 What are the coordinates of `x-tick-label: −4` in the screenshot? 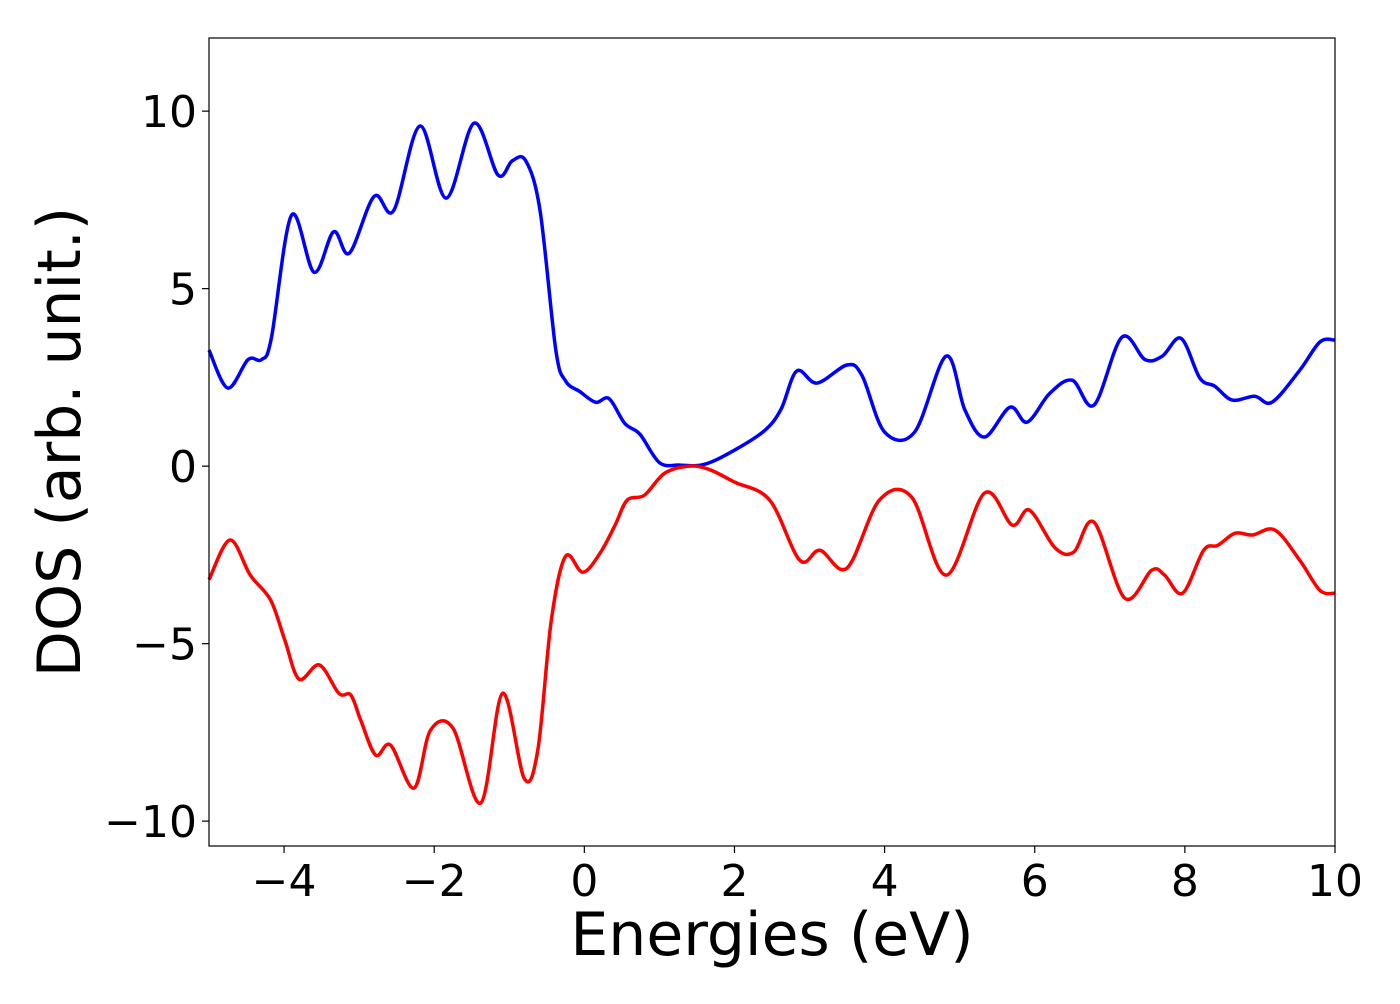 It's located at (284, 881).